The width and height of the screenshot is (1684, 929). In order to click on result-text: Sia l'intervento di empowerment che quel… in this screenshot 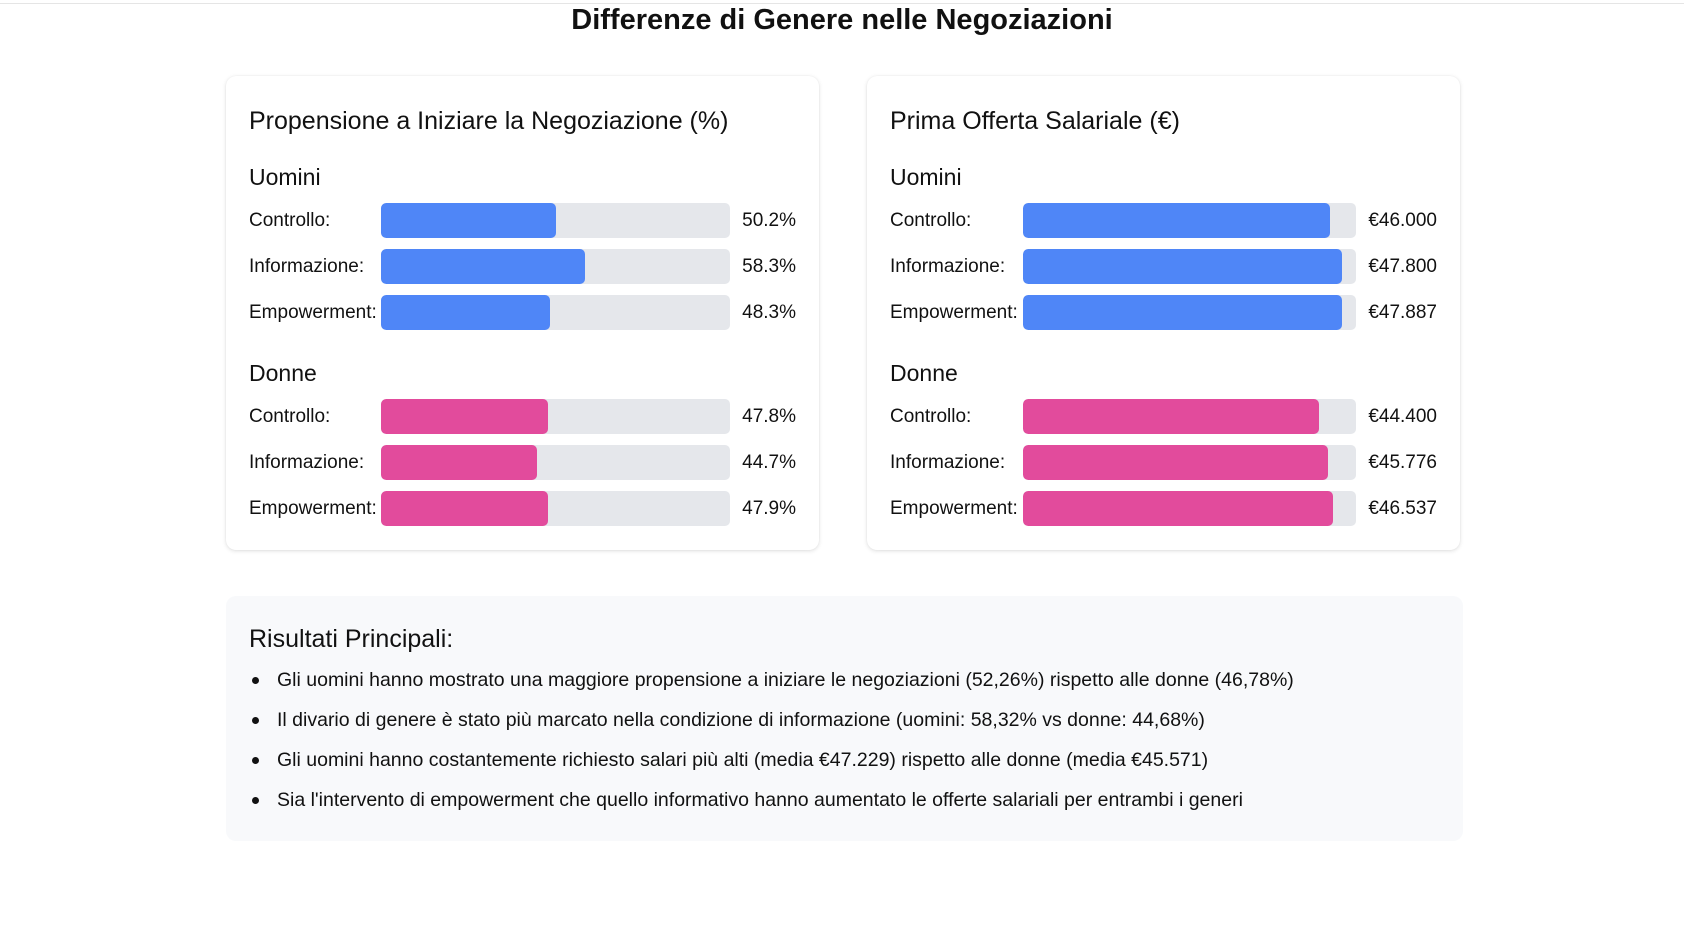, I will do `click(760, 800)`.